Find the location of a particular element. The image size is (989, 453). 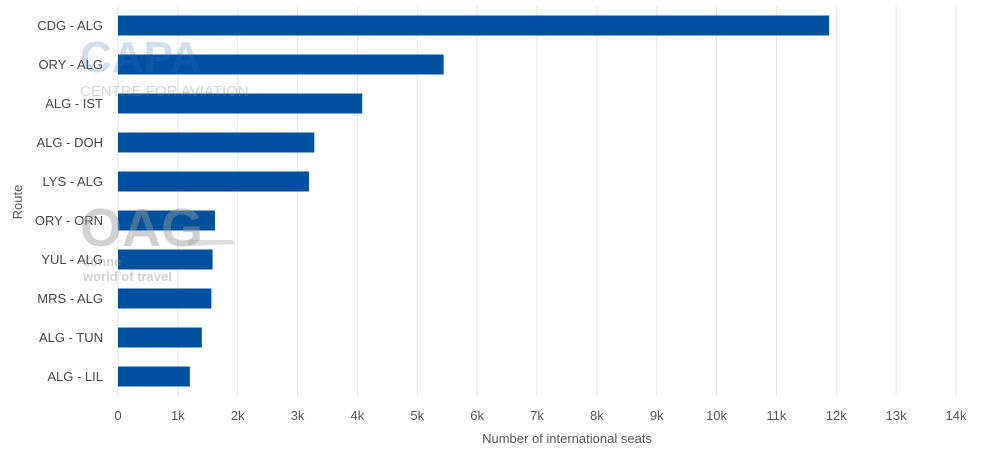

category-label: ORY - ORN is located at coordinates (69, 220).